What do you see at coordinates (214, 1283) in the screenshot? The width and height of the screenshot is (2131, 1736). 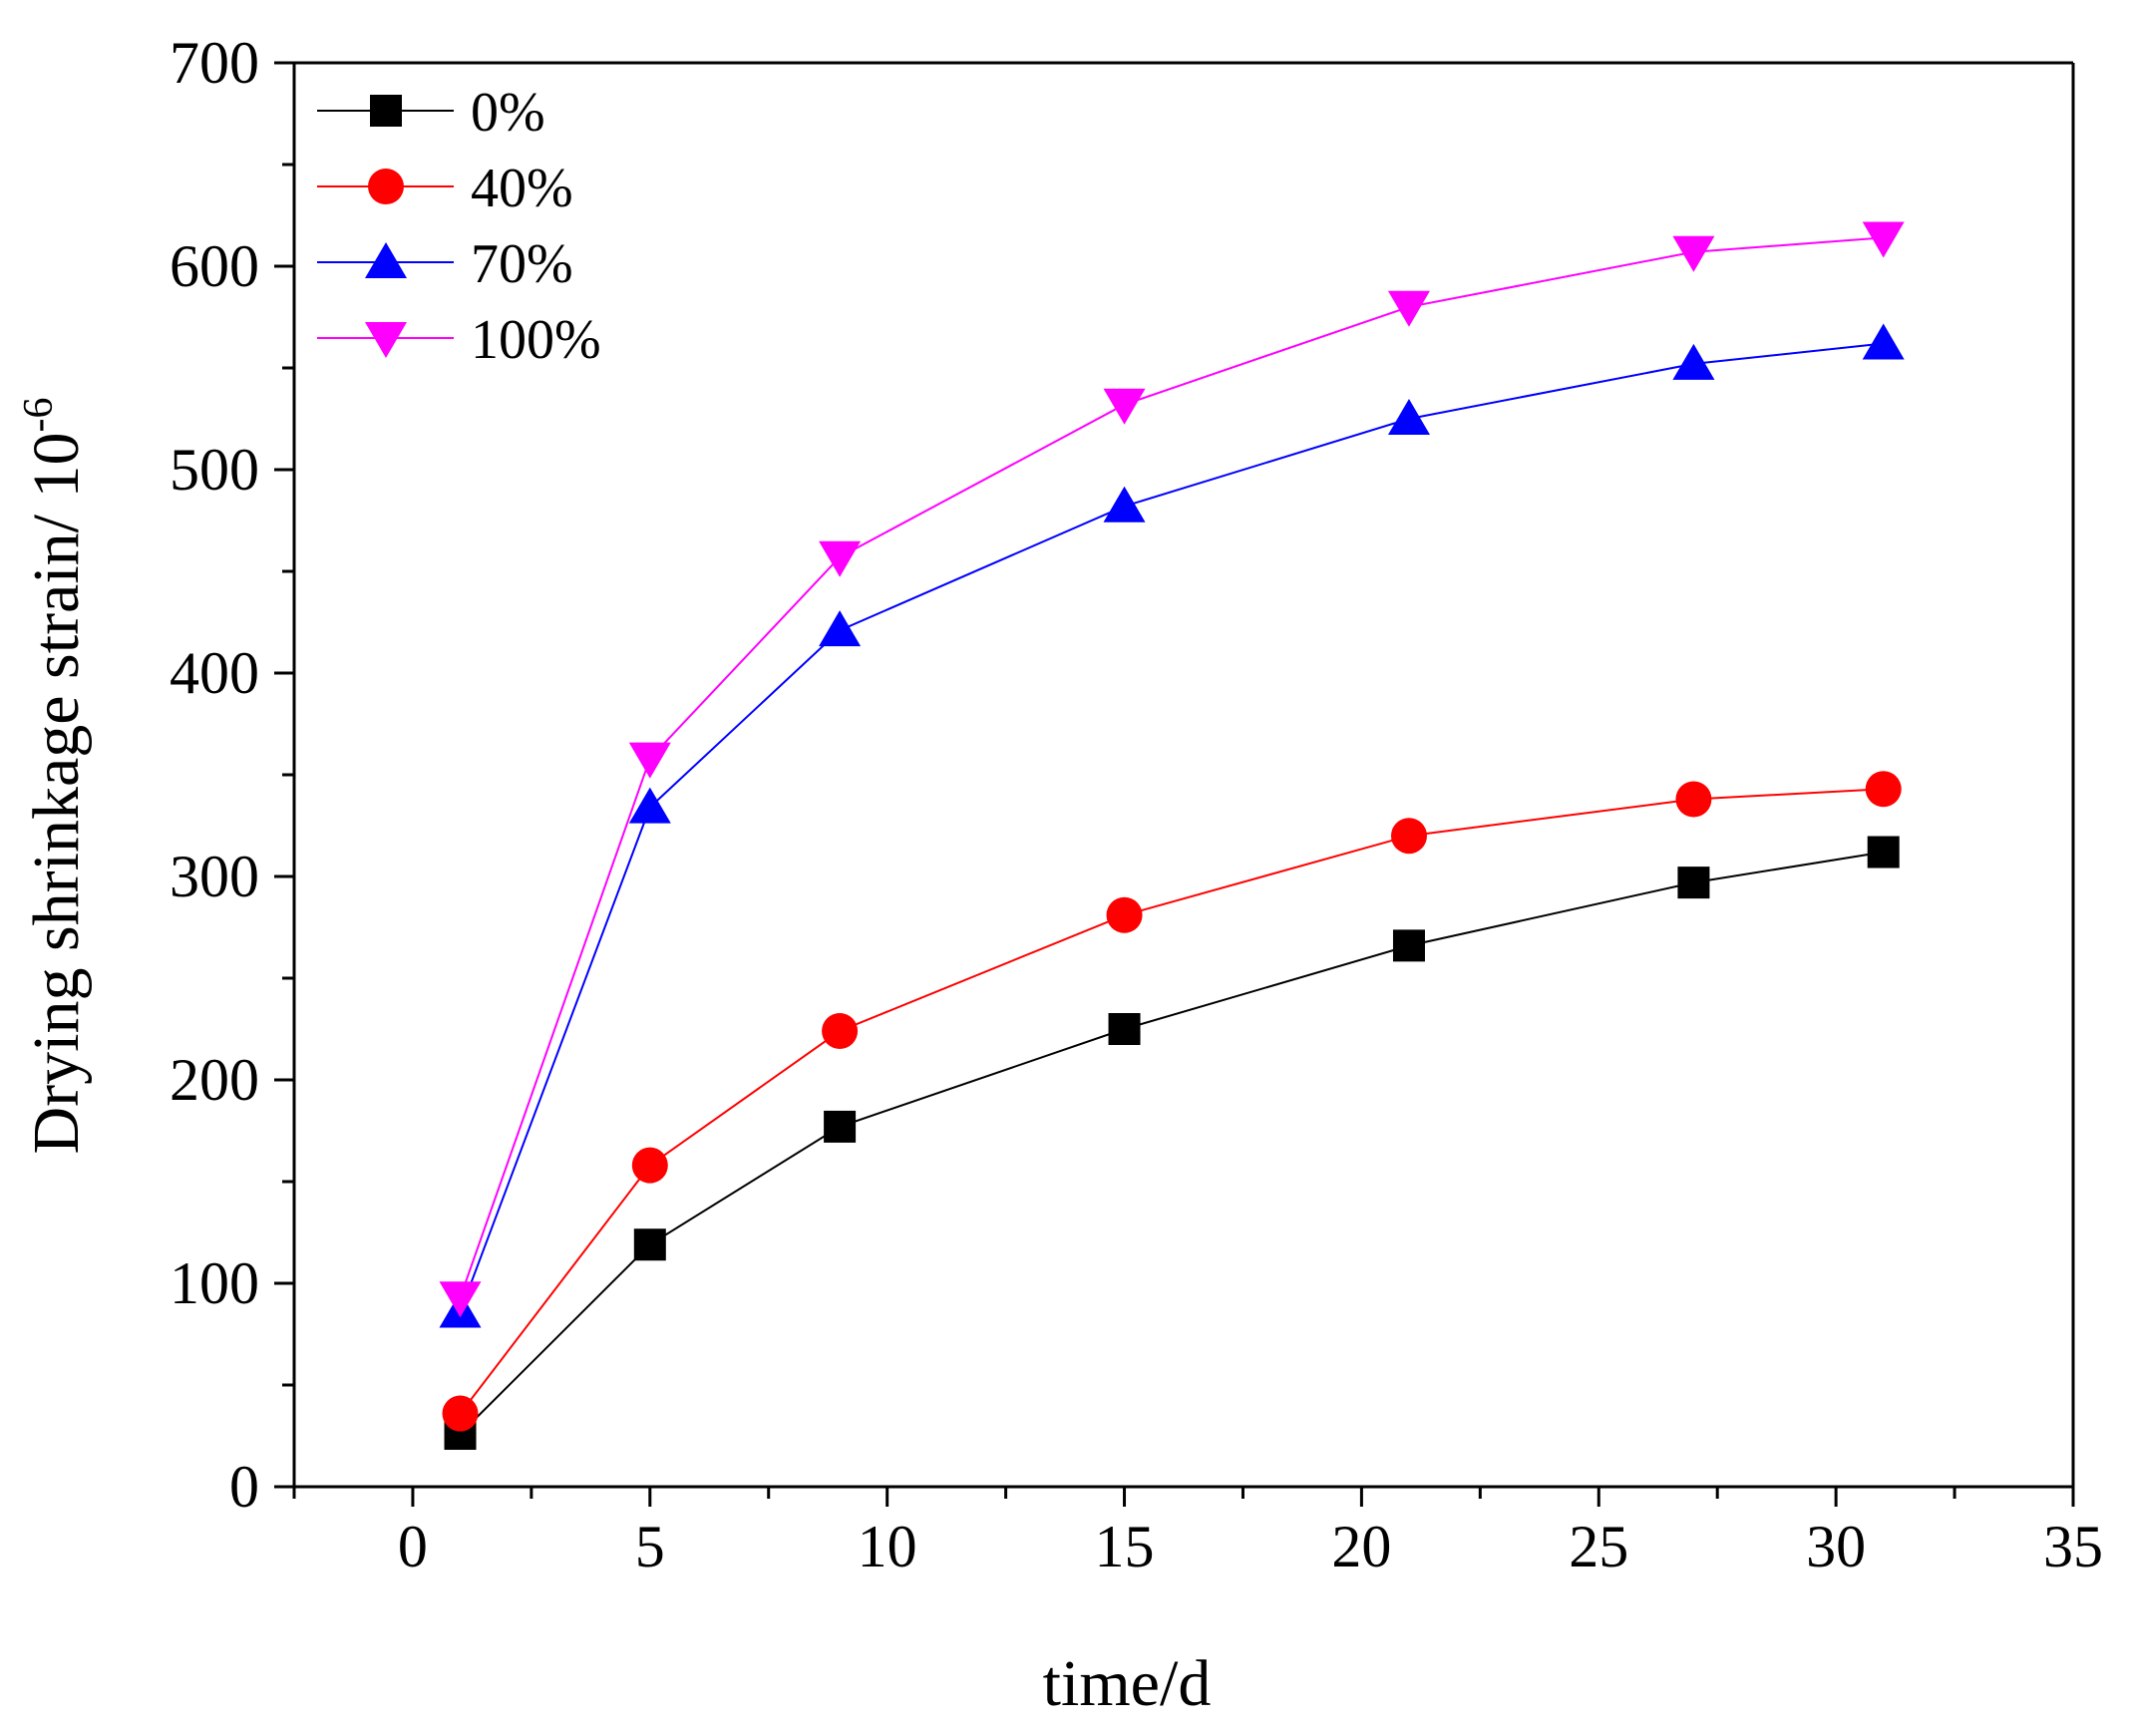 I see `y-tick-label: 100` at bounding box center [214, 1283].